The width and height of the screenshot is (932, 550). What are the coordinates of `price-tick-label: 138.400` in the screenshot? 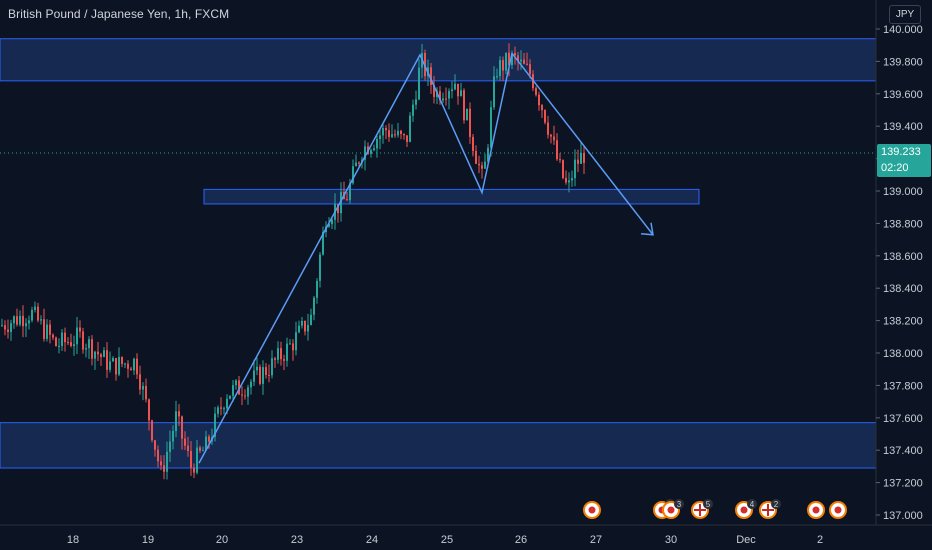 It's located at (903, 289).